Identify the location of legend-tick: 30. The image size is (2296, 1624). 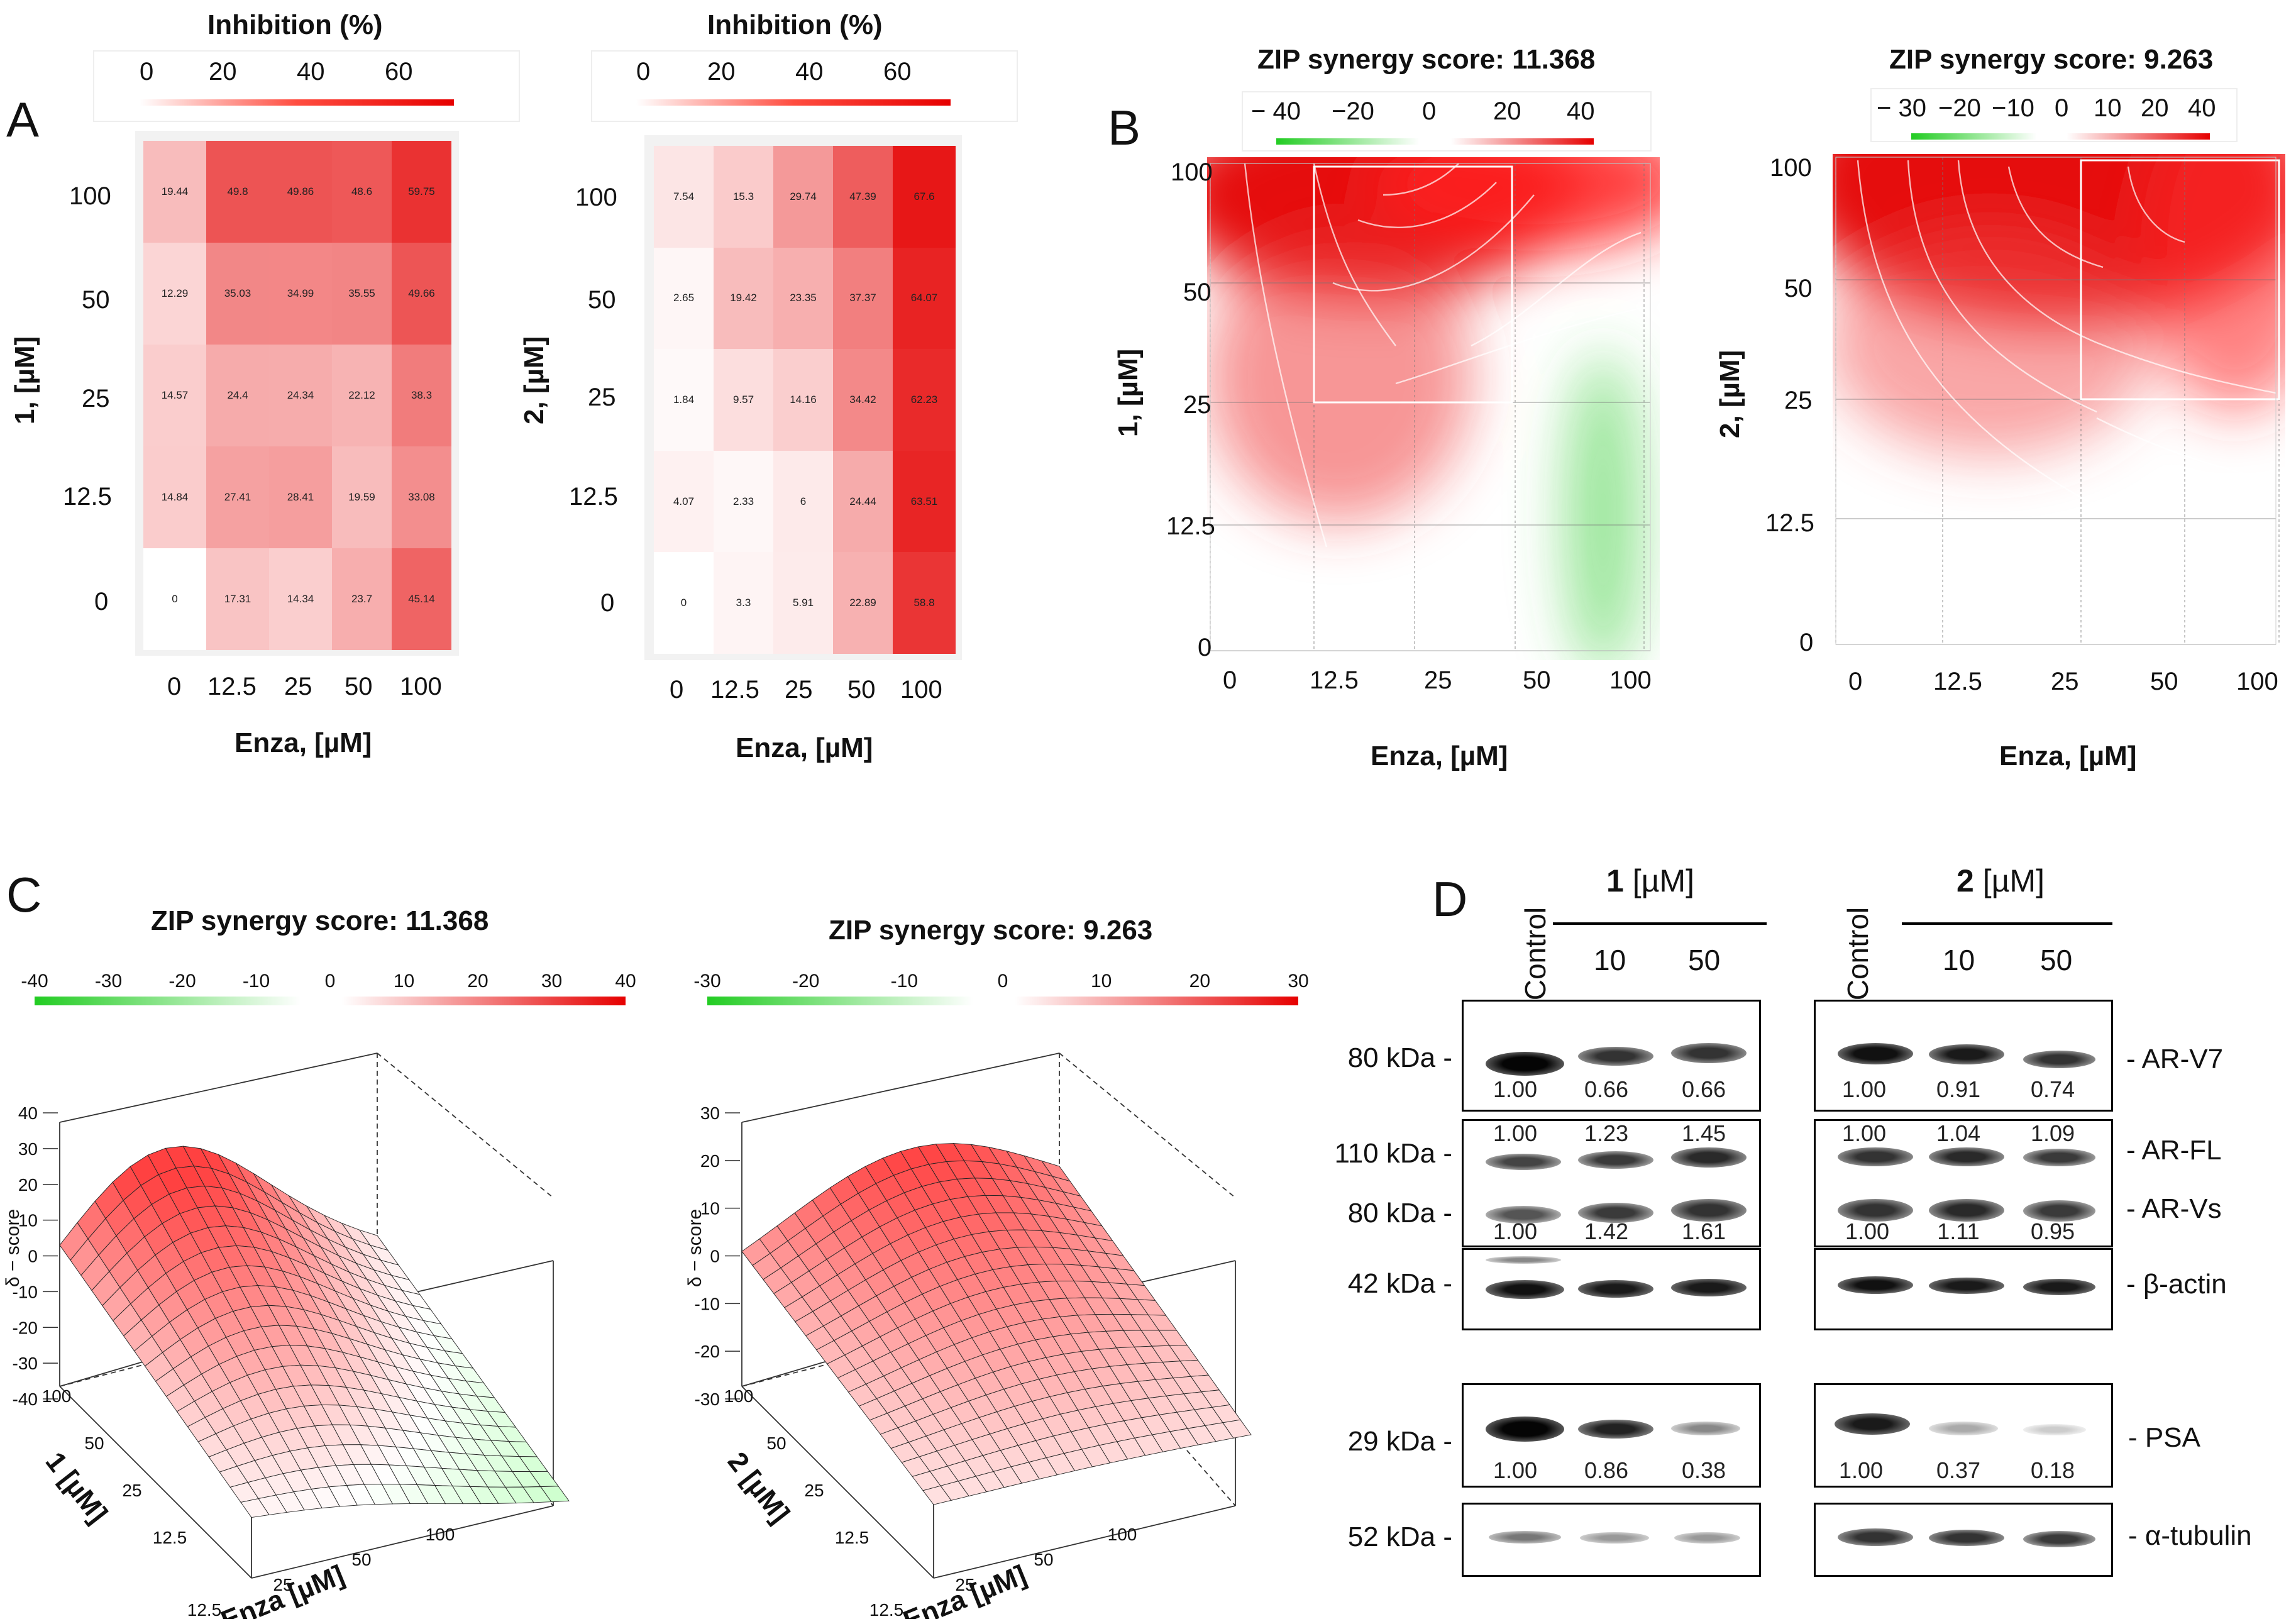
(1298, 981).